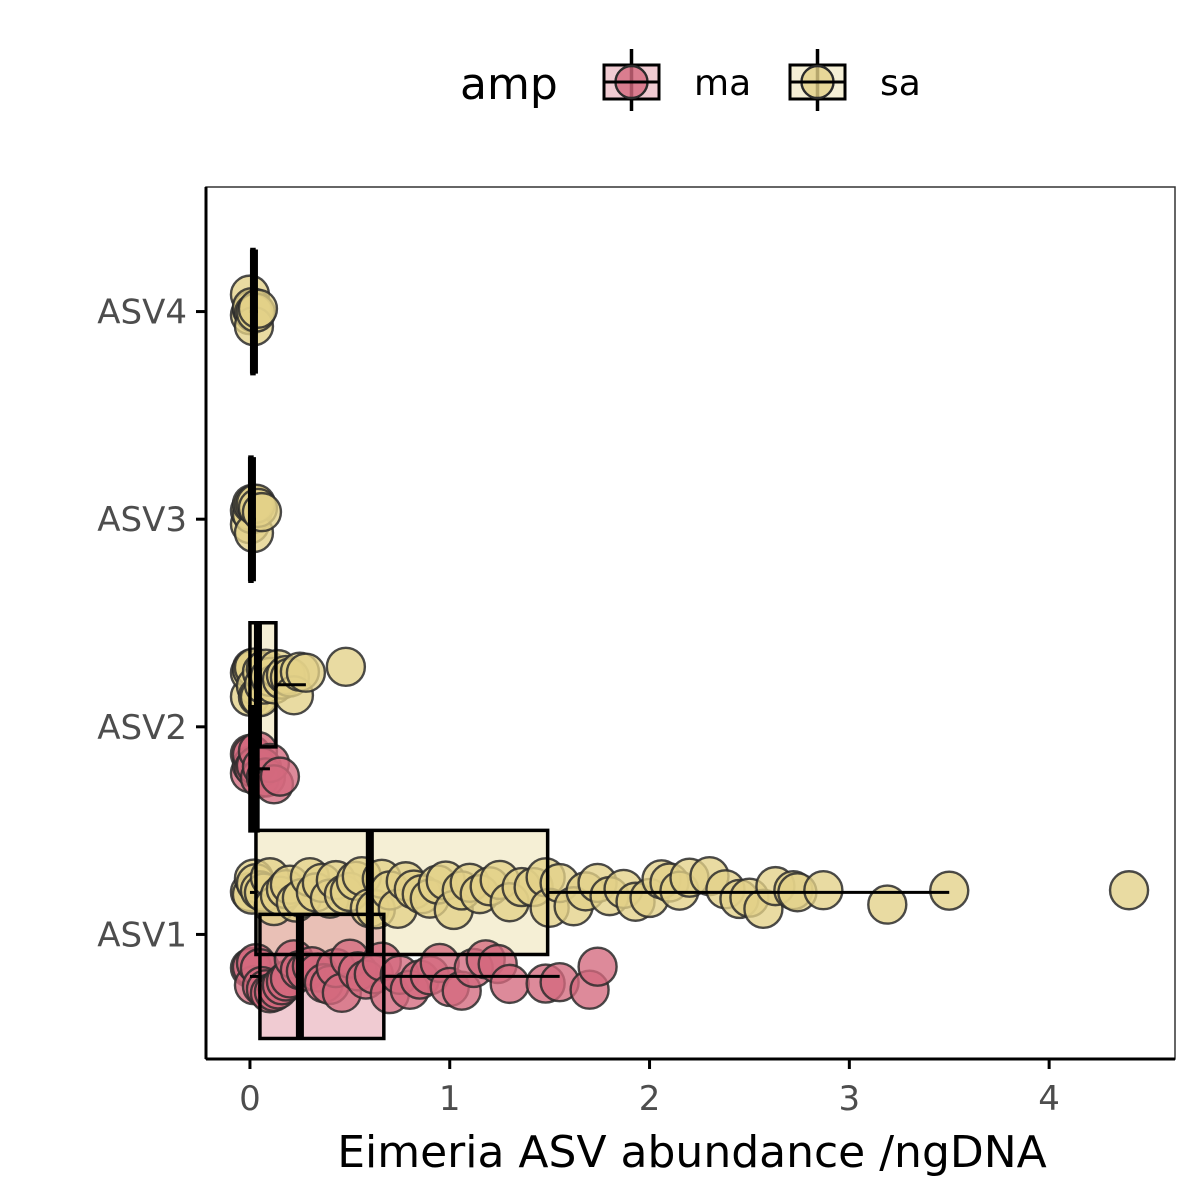 The image size is (1200, 1204). Describe the element at coordinates (280, 776) in the screenshot. I see `data-point-asv2-ma` at that location.